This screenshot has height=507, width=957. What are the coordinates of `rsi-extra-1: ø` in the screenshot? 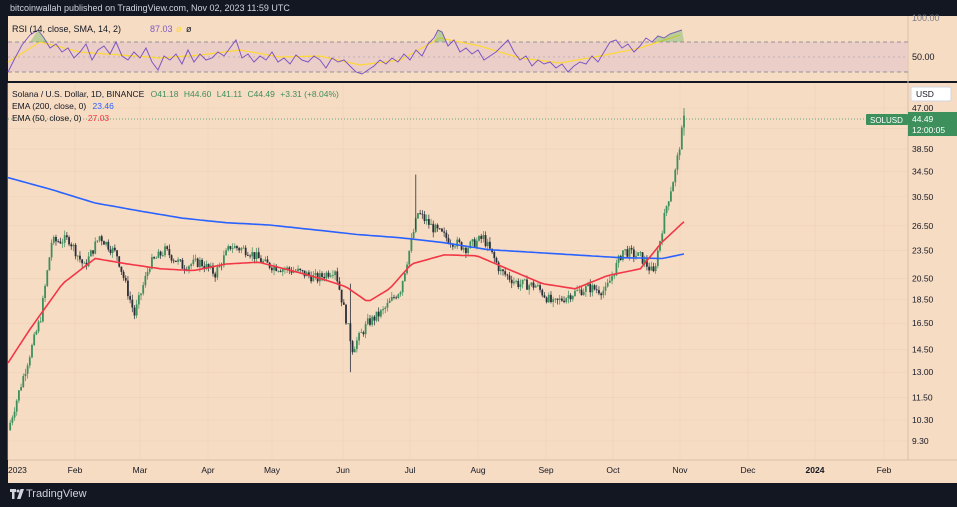 It's located at (179, 29).